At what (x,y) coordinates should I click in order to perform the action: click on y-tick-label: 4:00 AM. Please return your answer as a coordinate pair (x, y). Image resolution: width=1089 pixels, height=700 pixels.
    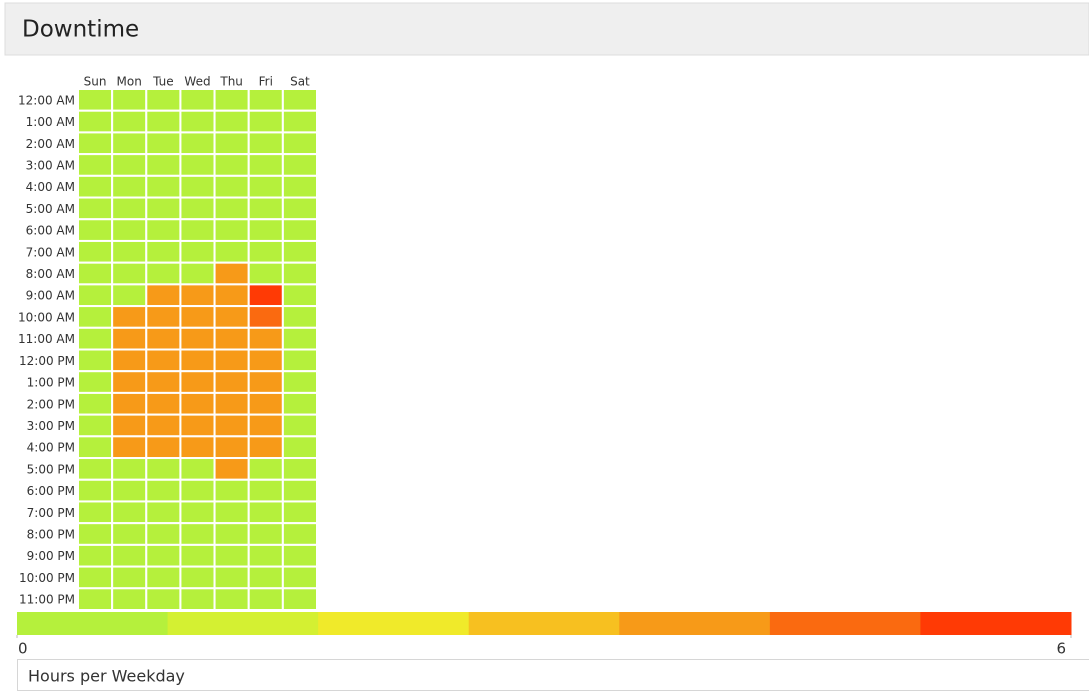
    Looking at the image, I should click on (50, 187).